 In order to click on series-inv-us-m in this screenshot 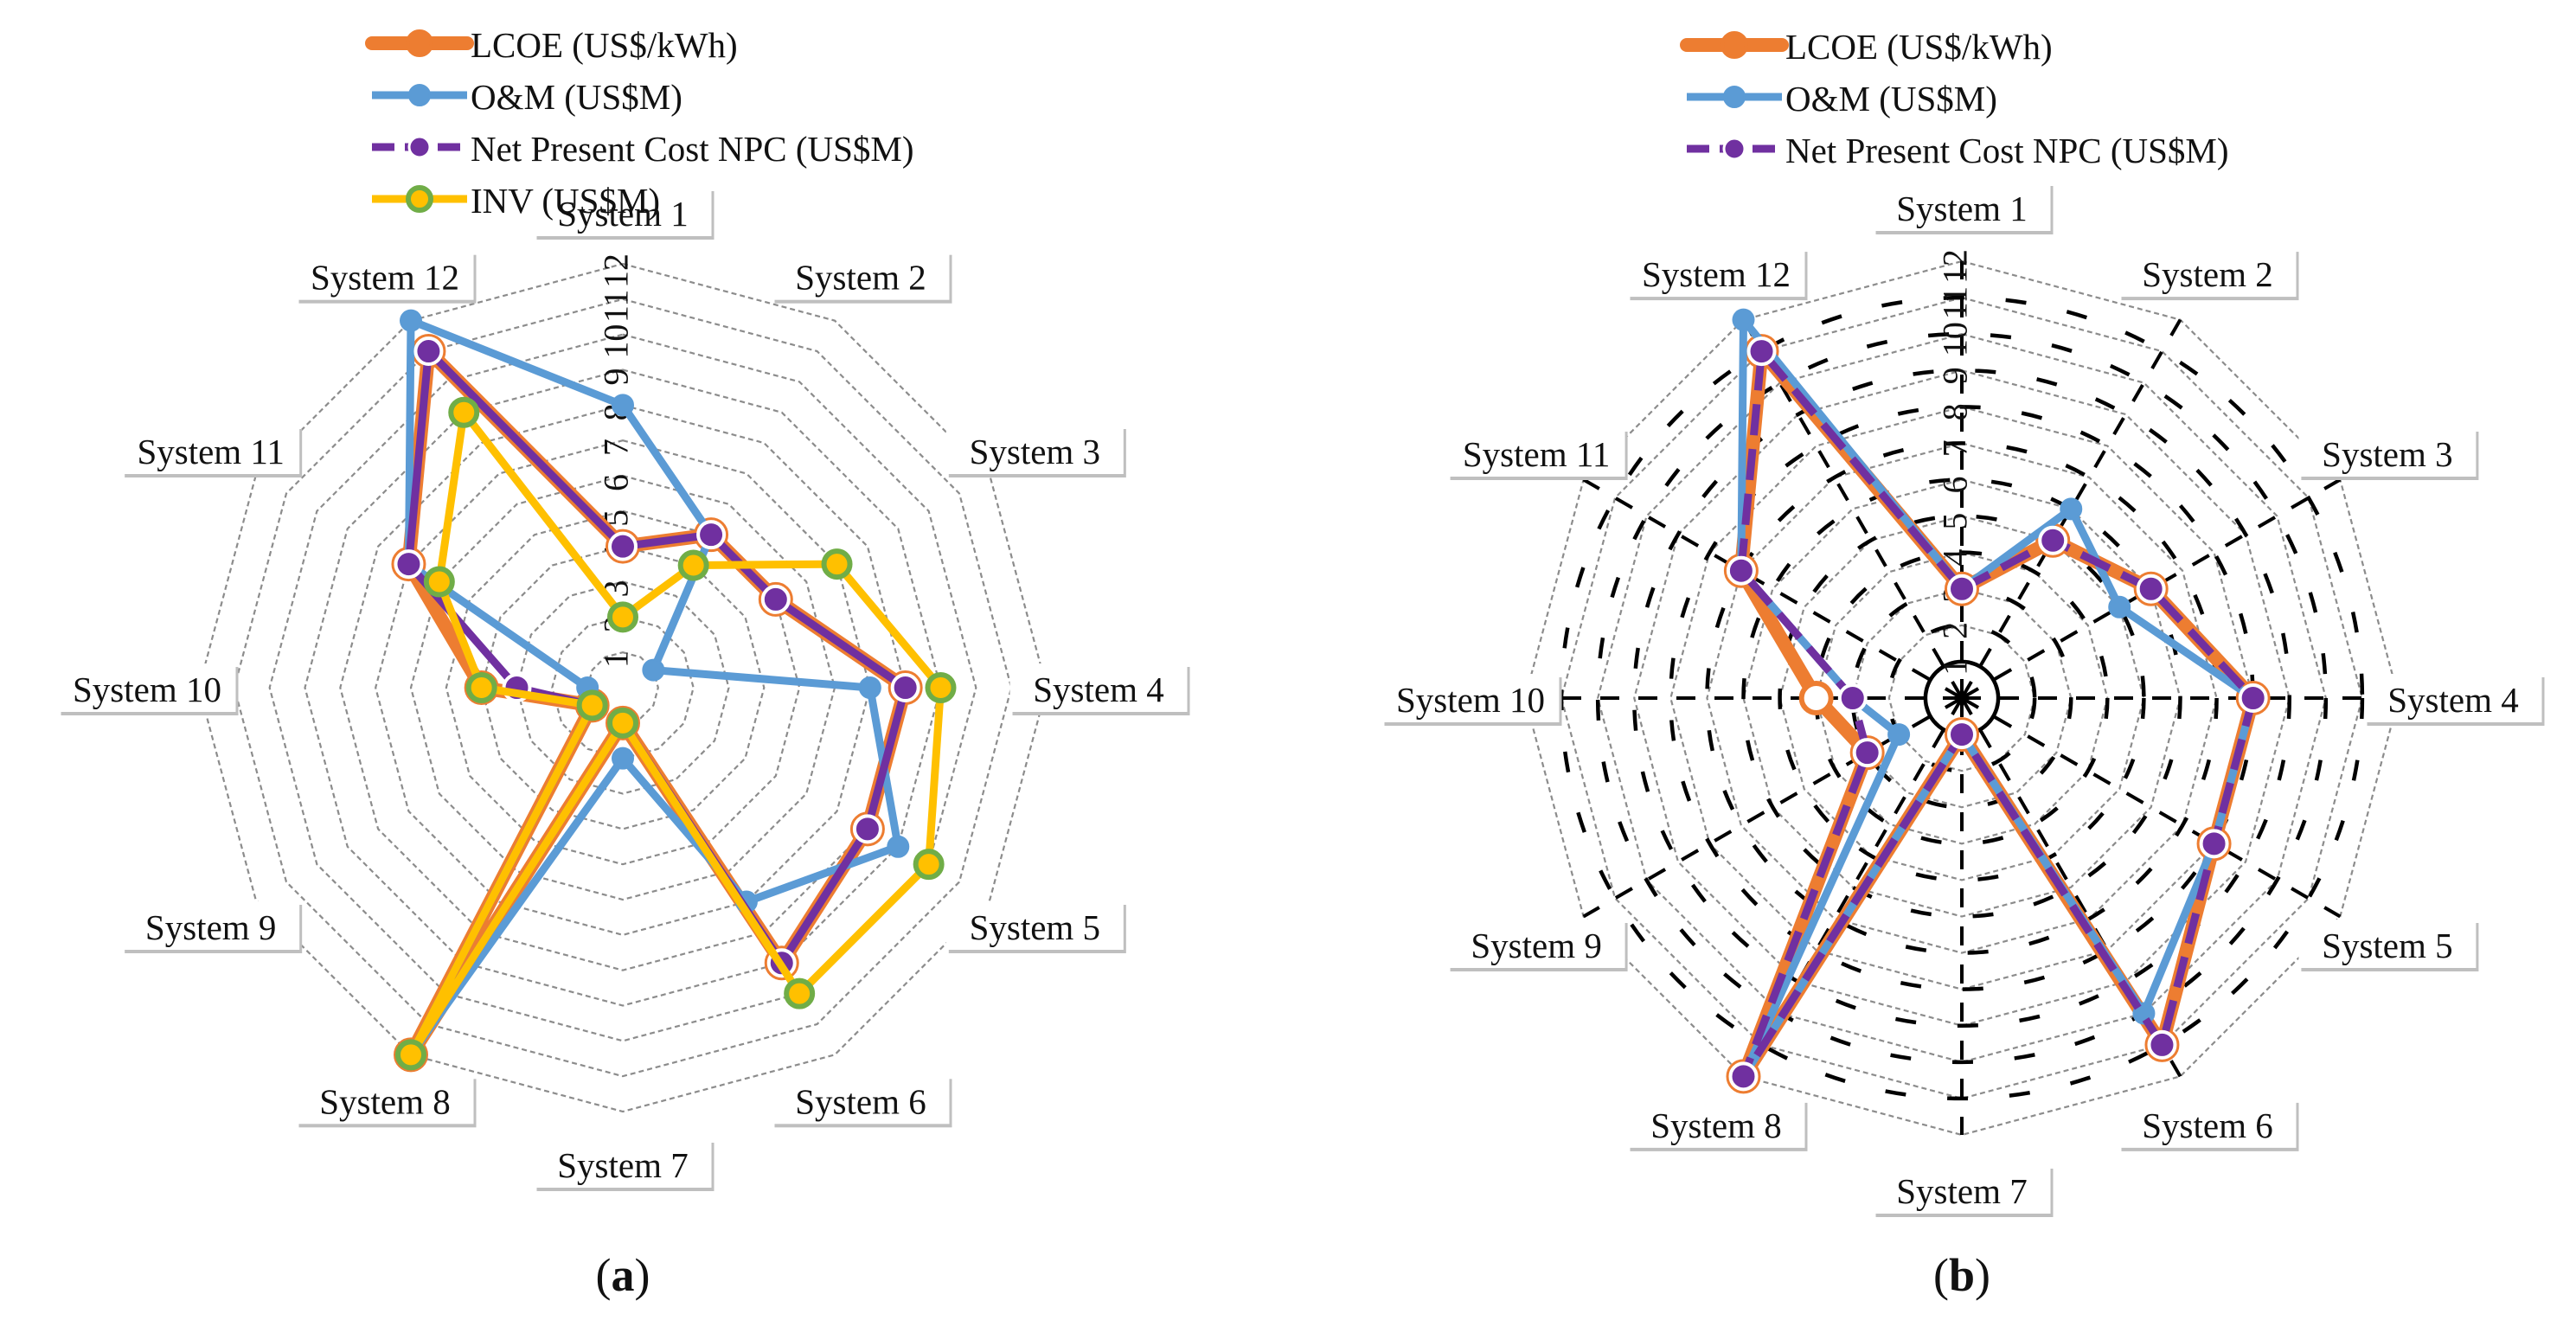, I will do `click(676, 733)`.